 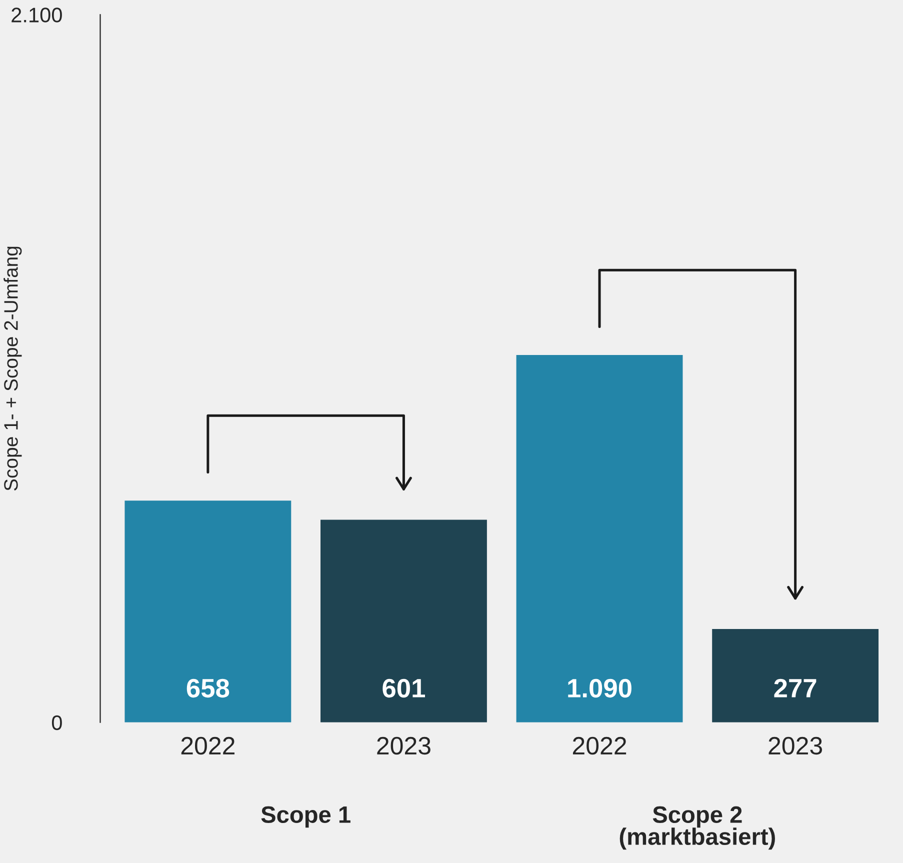 What do you see at coordinates (697, 828) in the screenshot?
I see `text: Scope 2 (marktbasiert)` at bounding box center [697, 828].